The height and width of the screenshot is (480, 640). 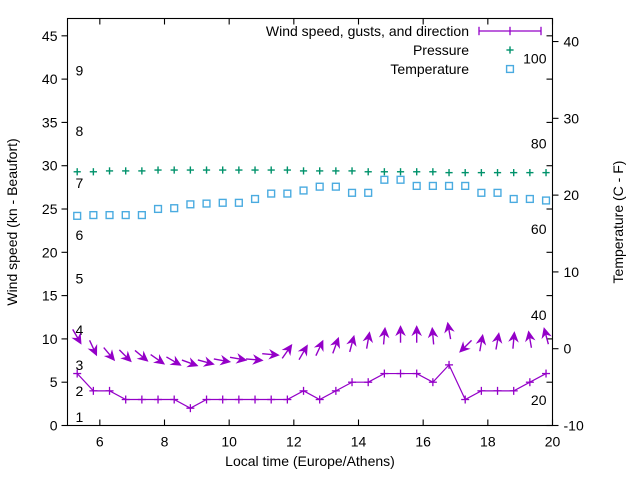 I want to click on fahrenheit-label: 80, so click(x=539, y=144).